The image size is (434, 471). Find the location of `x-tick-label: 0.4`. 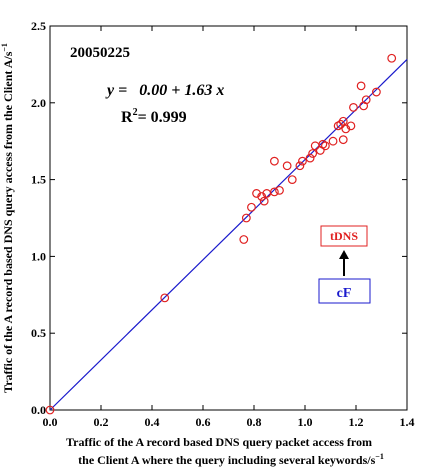

x-tick-label: 0.4 is located at coordinates (152, 422).